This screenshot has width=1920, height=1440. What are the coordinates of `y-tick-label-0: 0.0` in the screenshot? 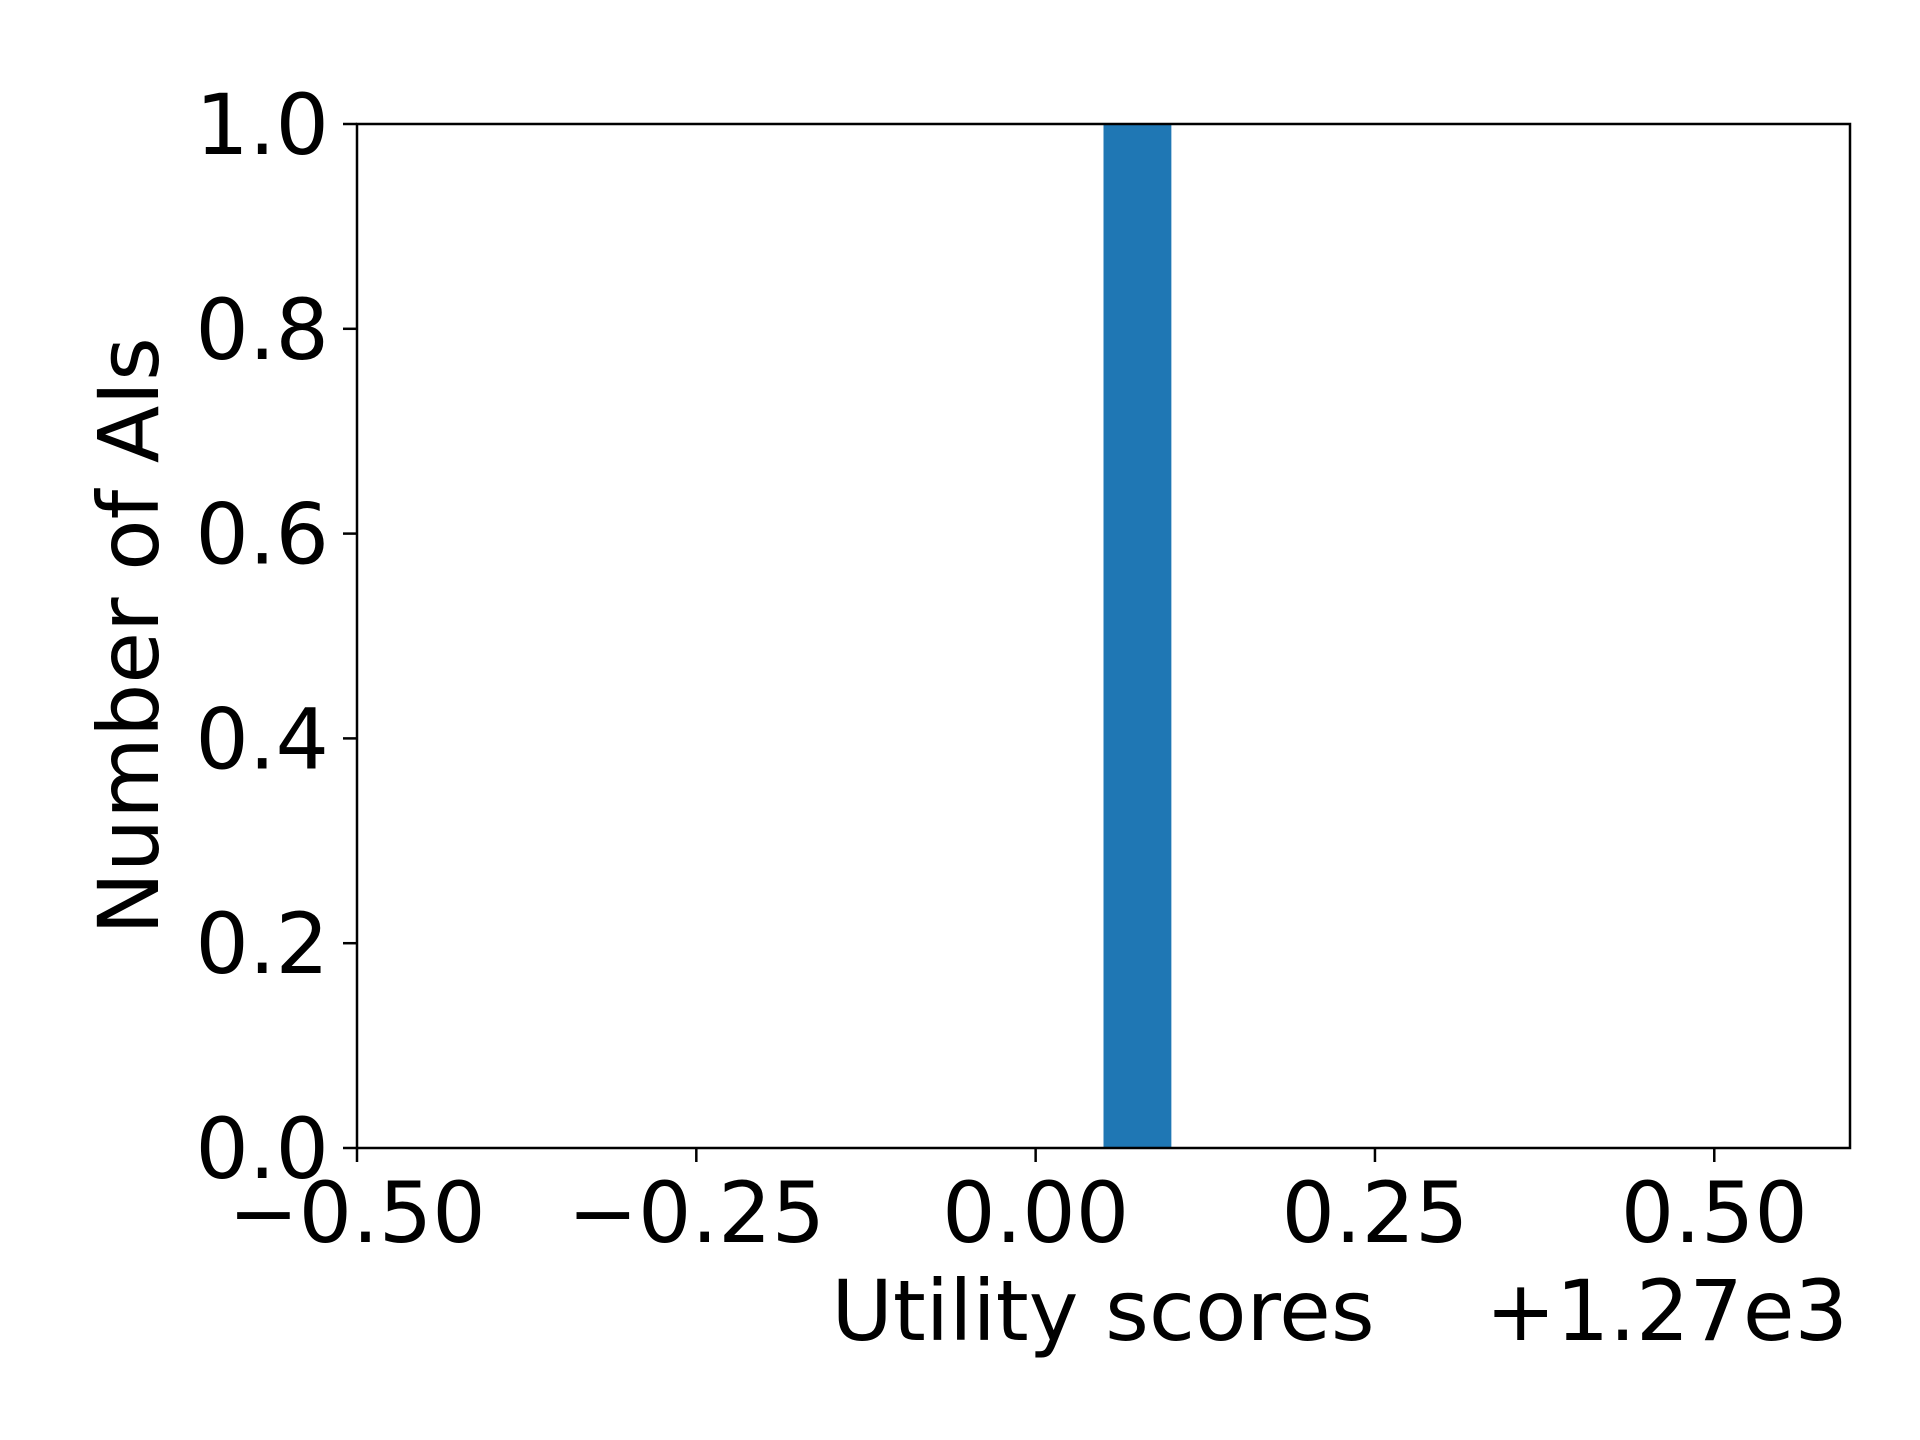 It's located at (262, 1149).